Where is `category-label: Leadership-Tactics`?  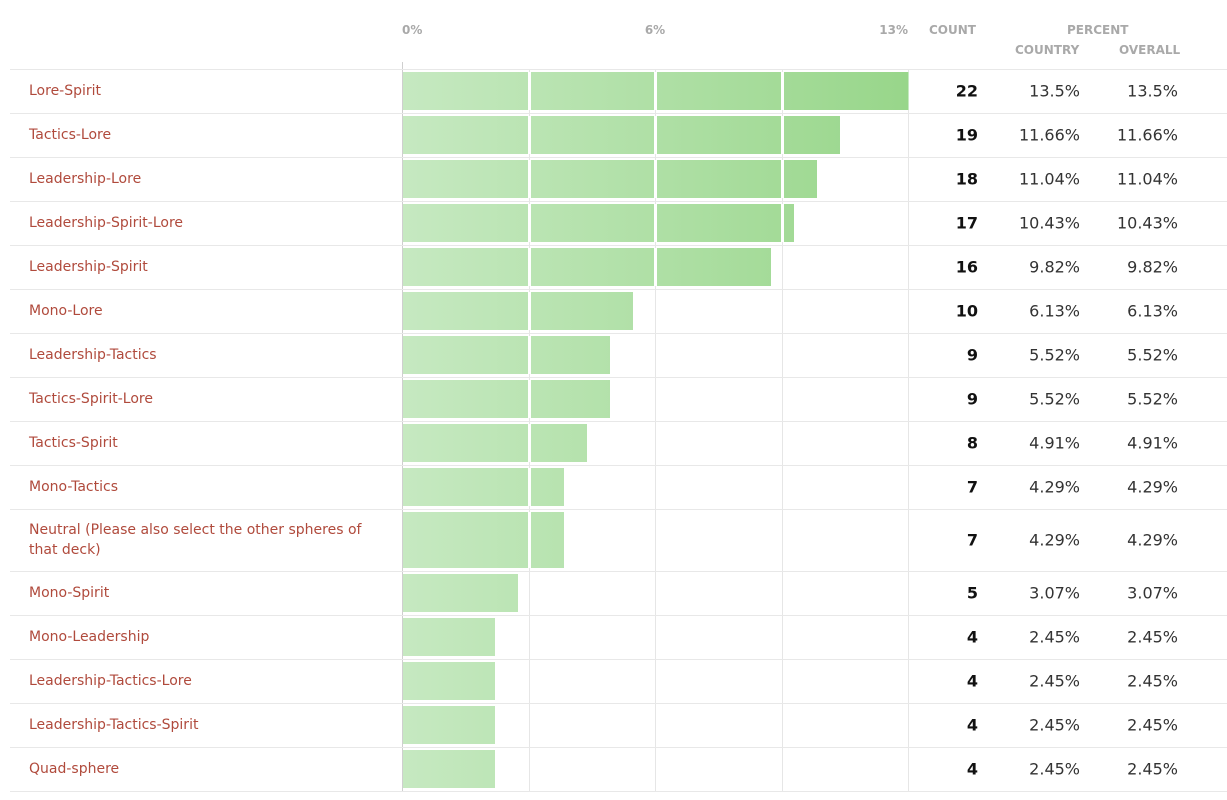
category-label: Leadership-Tactics is located at coordinates (93, 355).